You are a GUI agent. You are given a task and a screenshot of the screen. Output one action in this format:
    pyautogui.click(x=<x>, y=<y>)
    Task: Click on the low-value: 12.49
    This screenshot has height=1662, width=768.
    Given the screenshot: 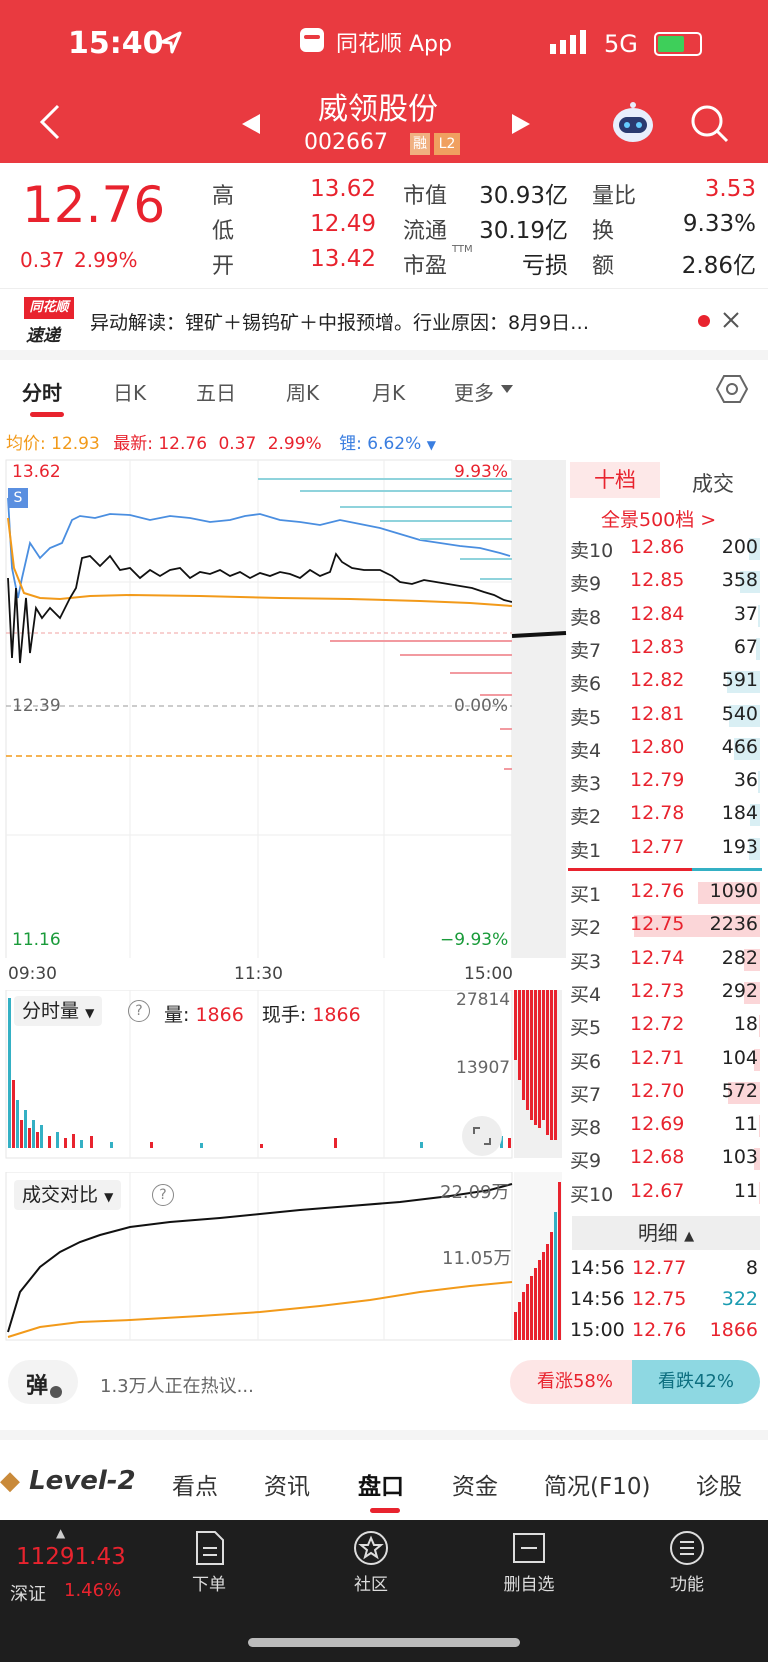 What is the action you would take?
    pyautogui.click(x=343, y=224)
    